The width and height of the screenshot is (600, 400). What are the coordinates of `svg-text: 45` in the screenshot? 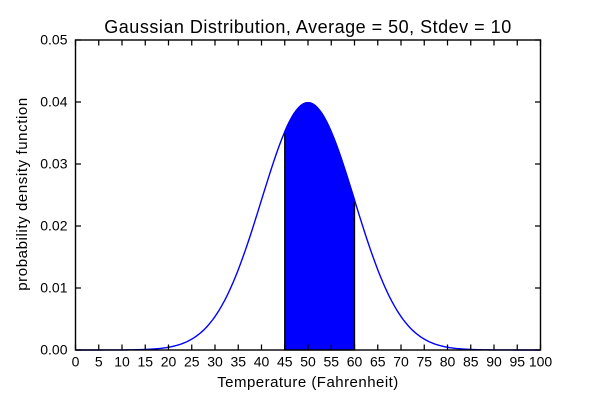 It's located at (285, 362).